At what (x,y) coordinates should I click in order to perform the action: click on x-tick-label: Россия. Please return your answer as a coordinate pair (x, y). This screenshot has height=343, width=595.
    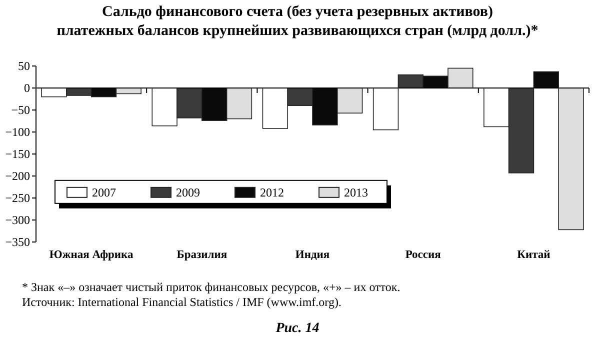
    Looking at the image, I should click on (423, 255).